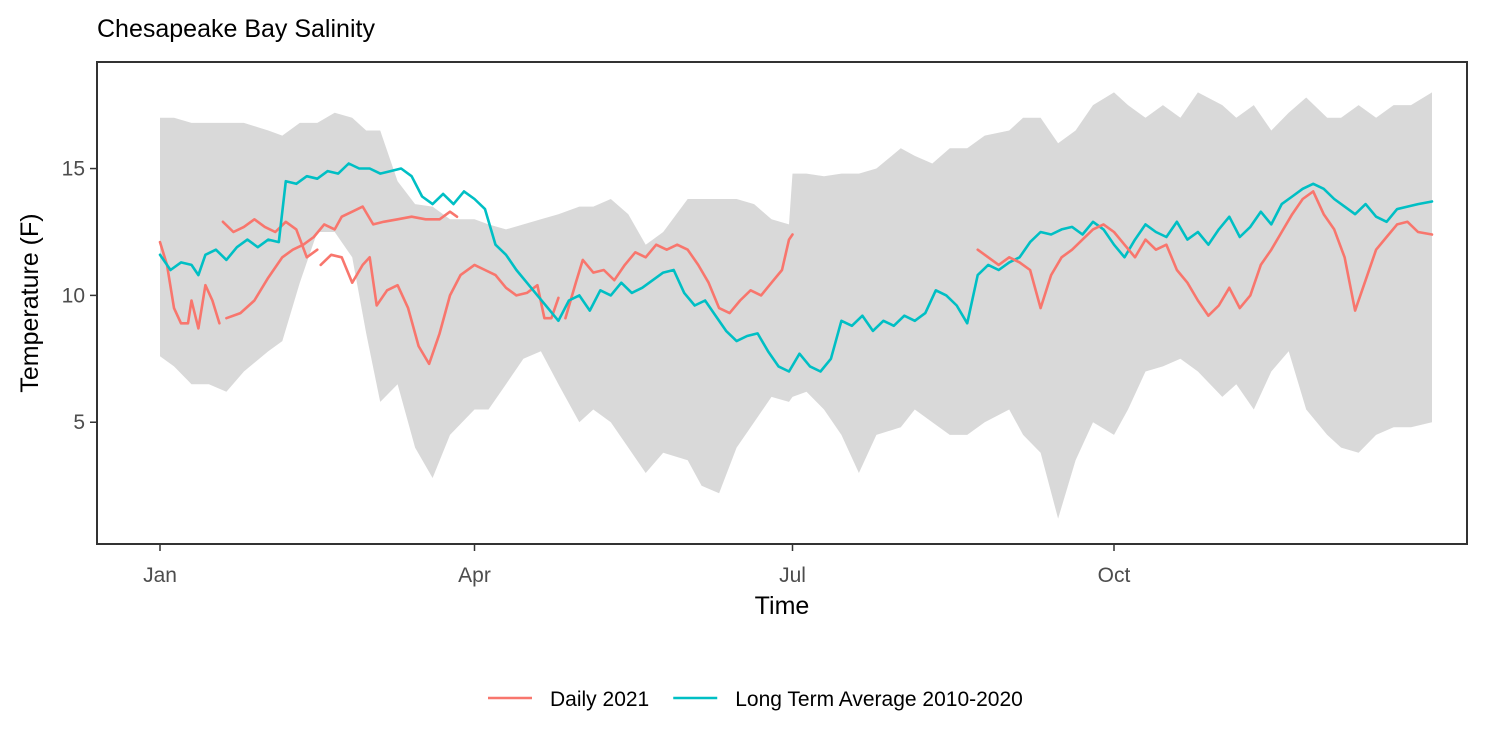  Describe the element at coordinates (73, 295) in the screenshot. I see `y-tick-label-1: 10` at that location.